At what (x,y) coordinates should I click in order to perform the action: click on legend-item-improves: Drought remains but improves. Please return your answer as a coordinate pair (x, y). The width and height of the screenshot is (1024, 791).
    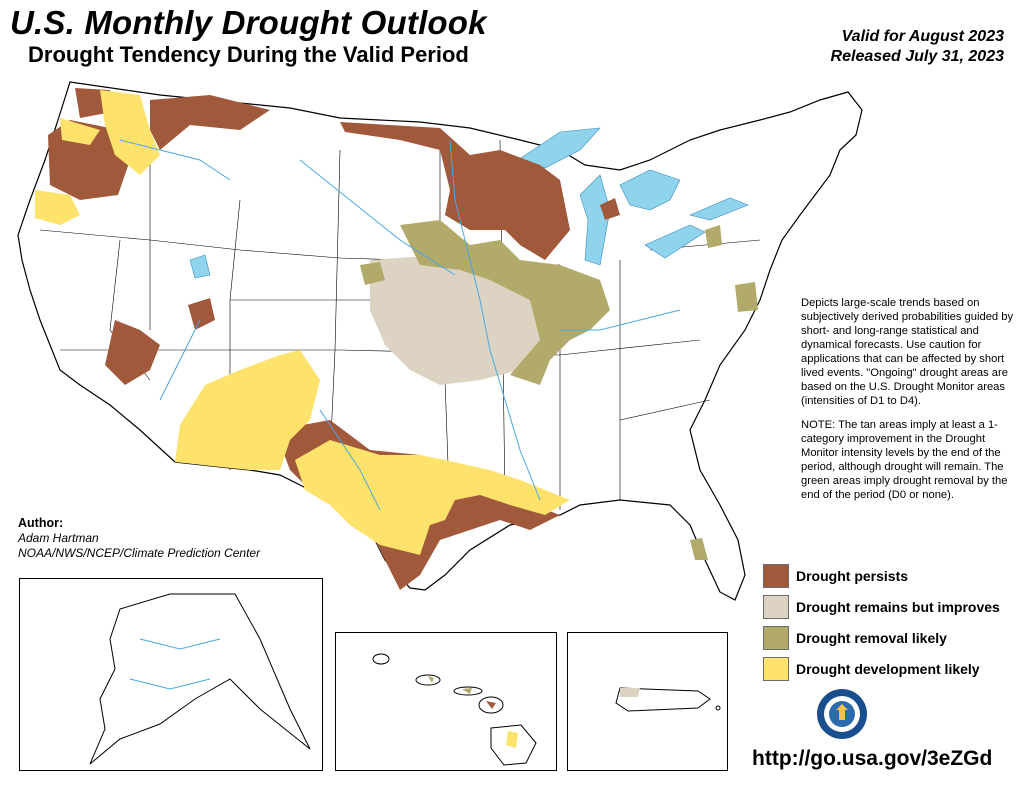
    Looking at the image, I should click on (881, 606).